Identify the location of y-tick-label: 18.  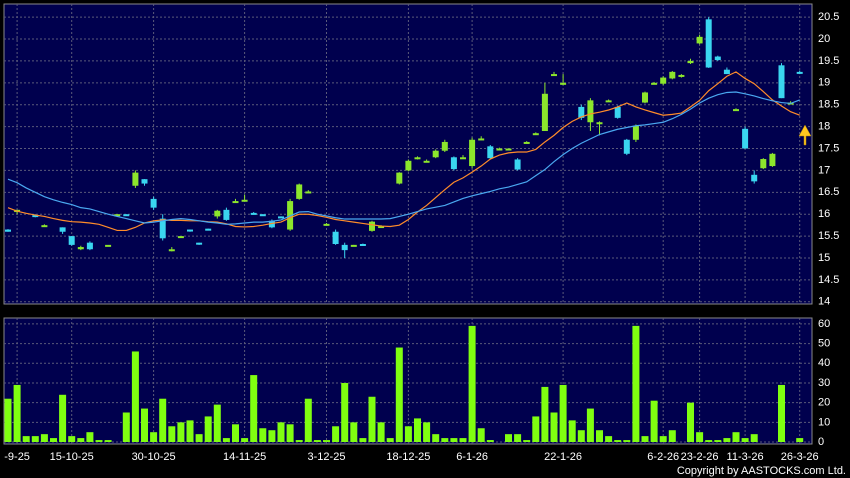
(824, 127).